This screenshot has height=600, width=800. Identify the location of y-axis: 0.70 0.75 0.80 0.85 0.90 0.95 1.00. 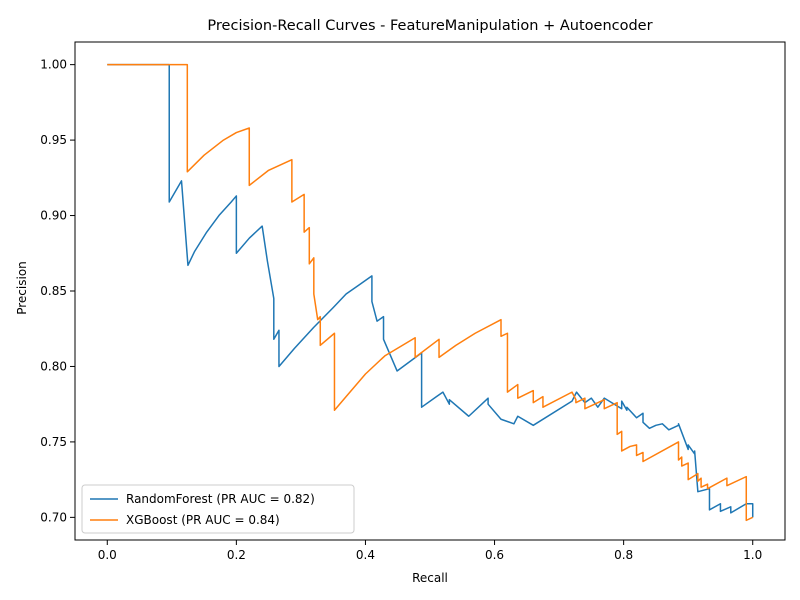
(57, 291).